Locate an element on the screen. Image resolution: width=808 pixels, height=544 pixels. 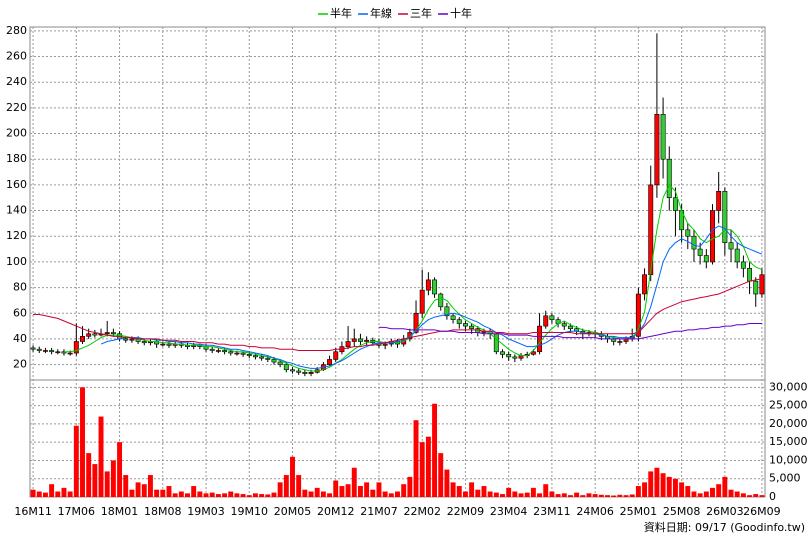
volume-tick-label: 10,000 is located at coordinates (788, 459).